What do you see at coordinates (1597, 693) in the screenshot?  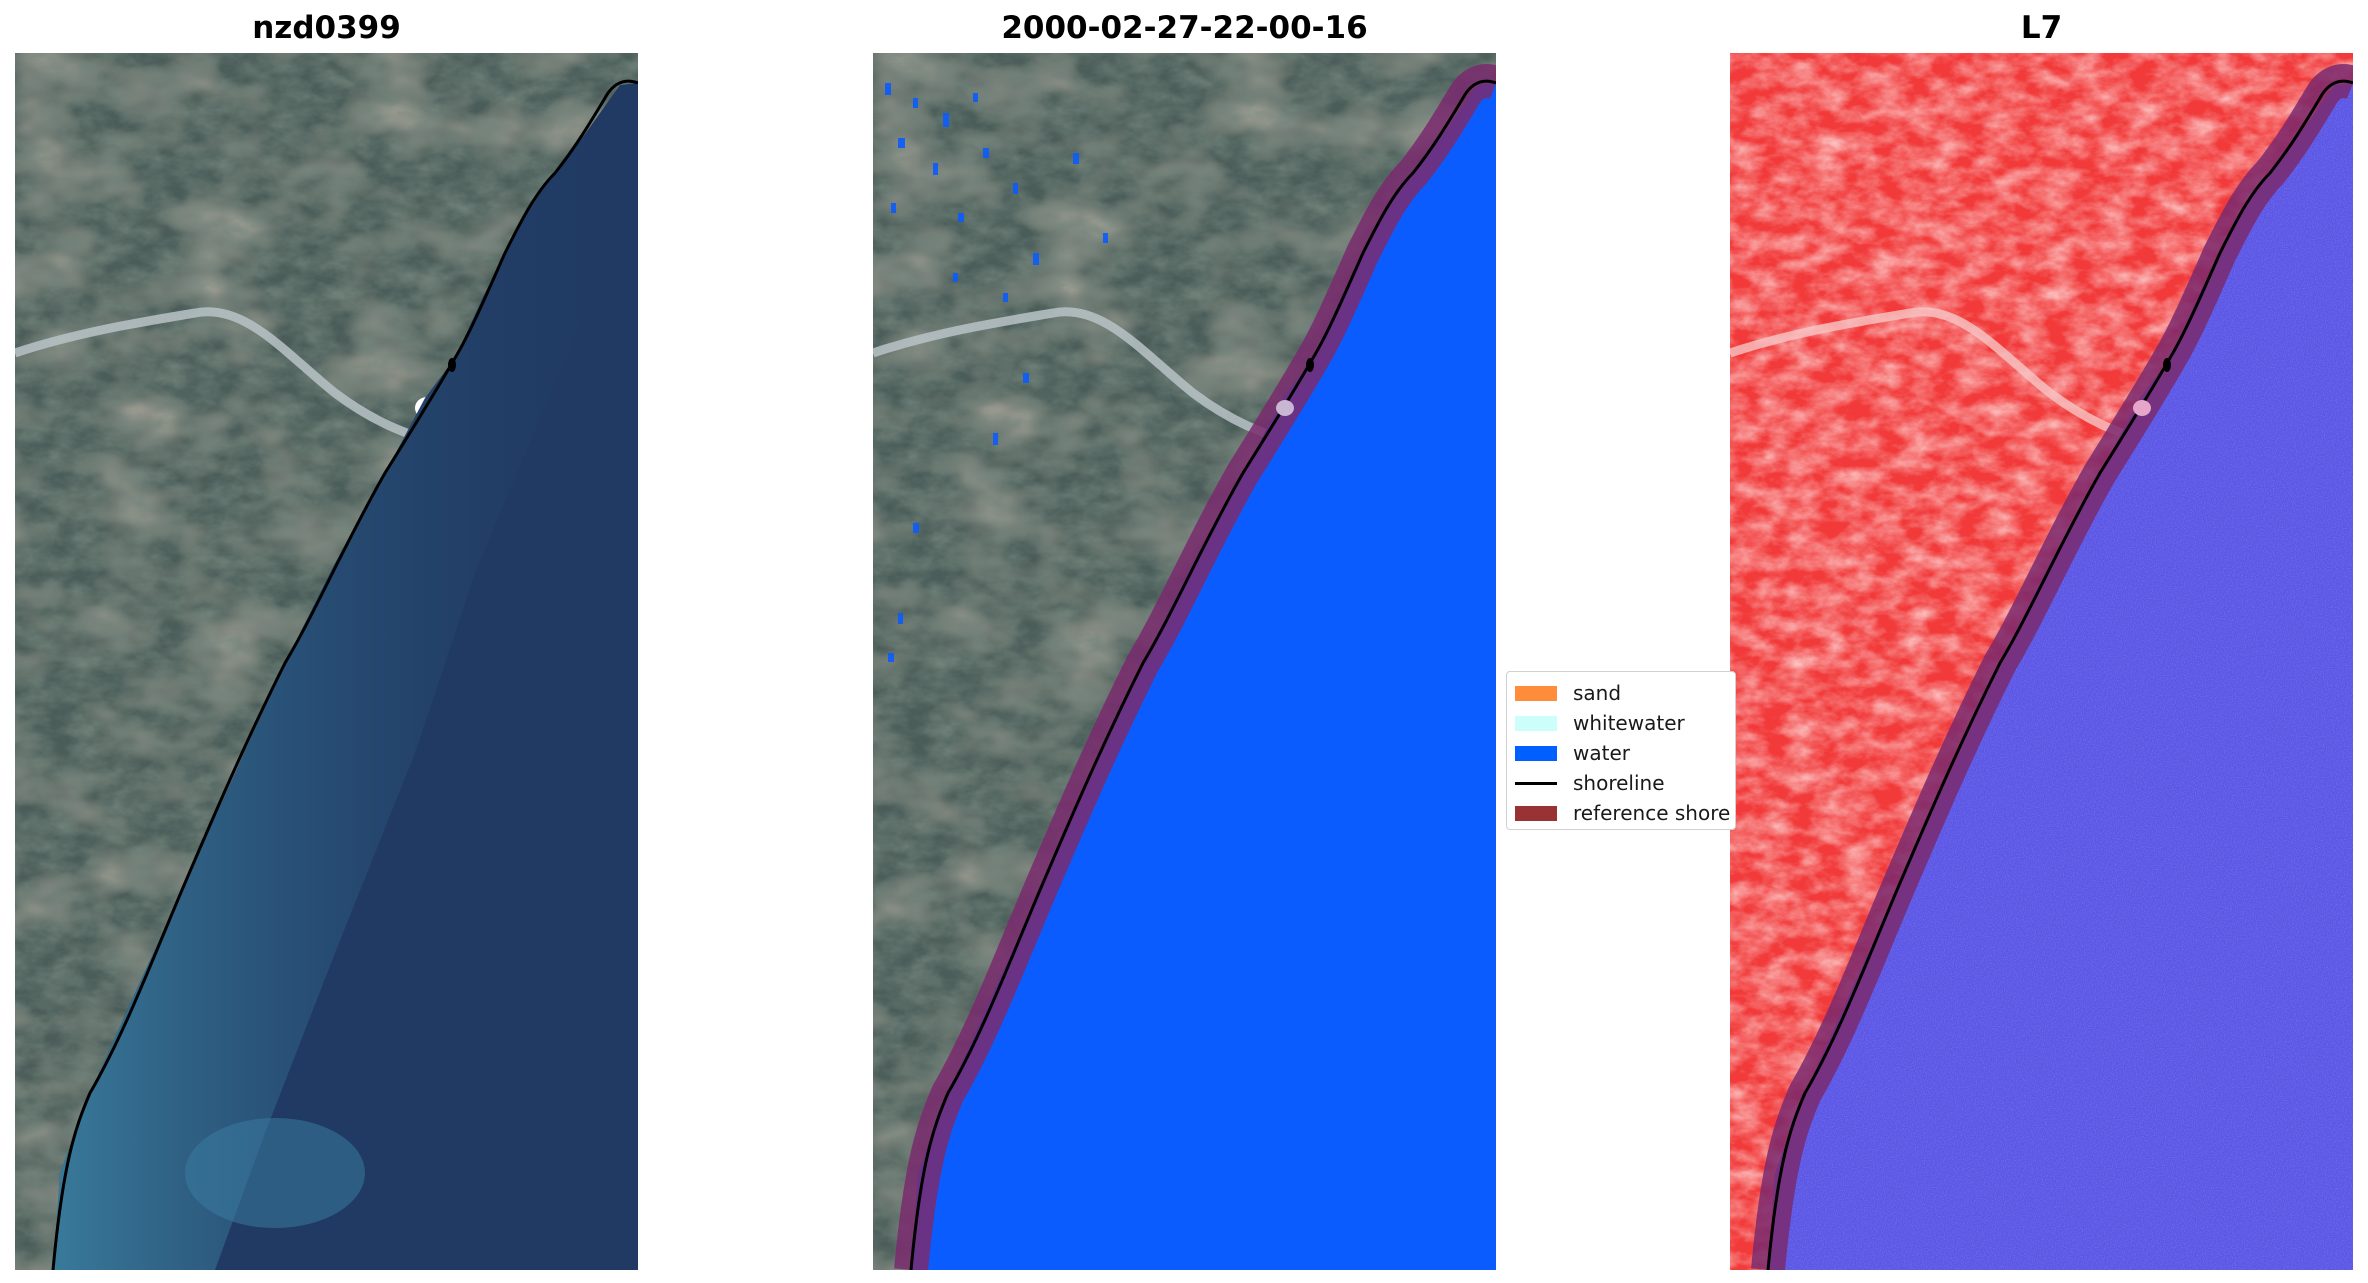 I see `legend-label-sand: sand` at bounding box center [1597, 693].